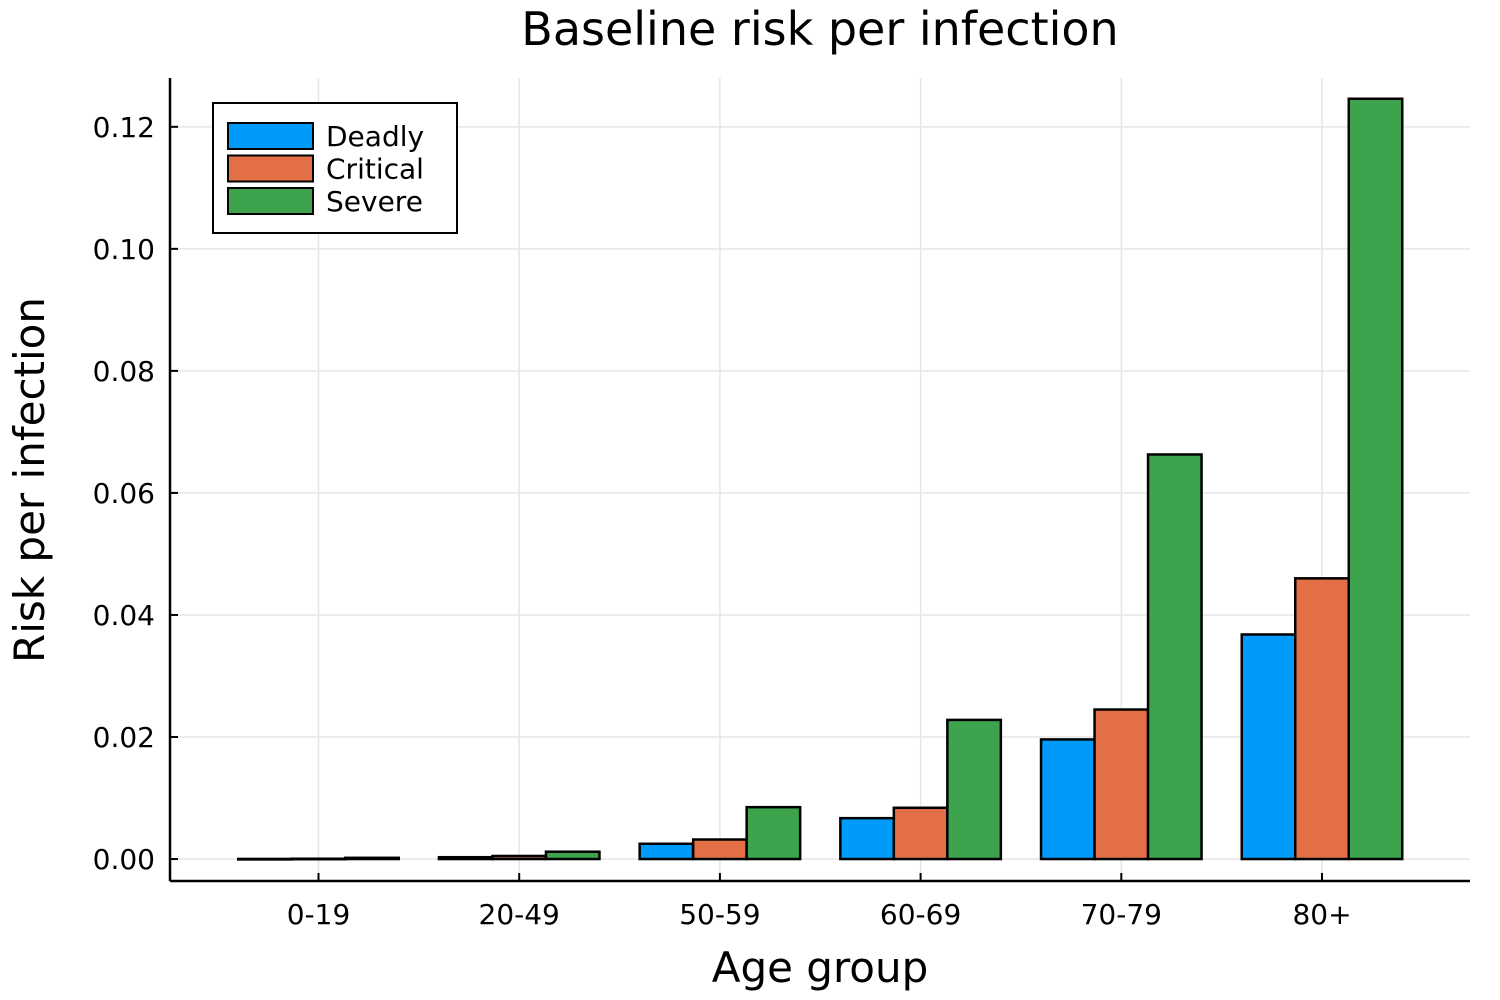 The width and height of the screenshot is (1500, 1000). I want to click on legend-label-deadly: Deadly, so click(375, 136).